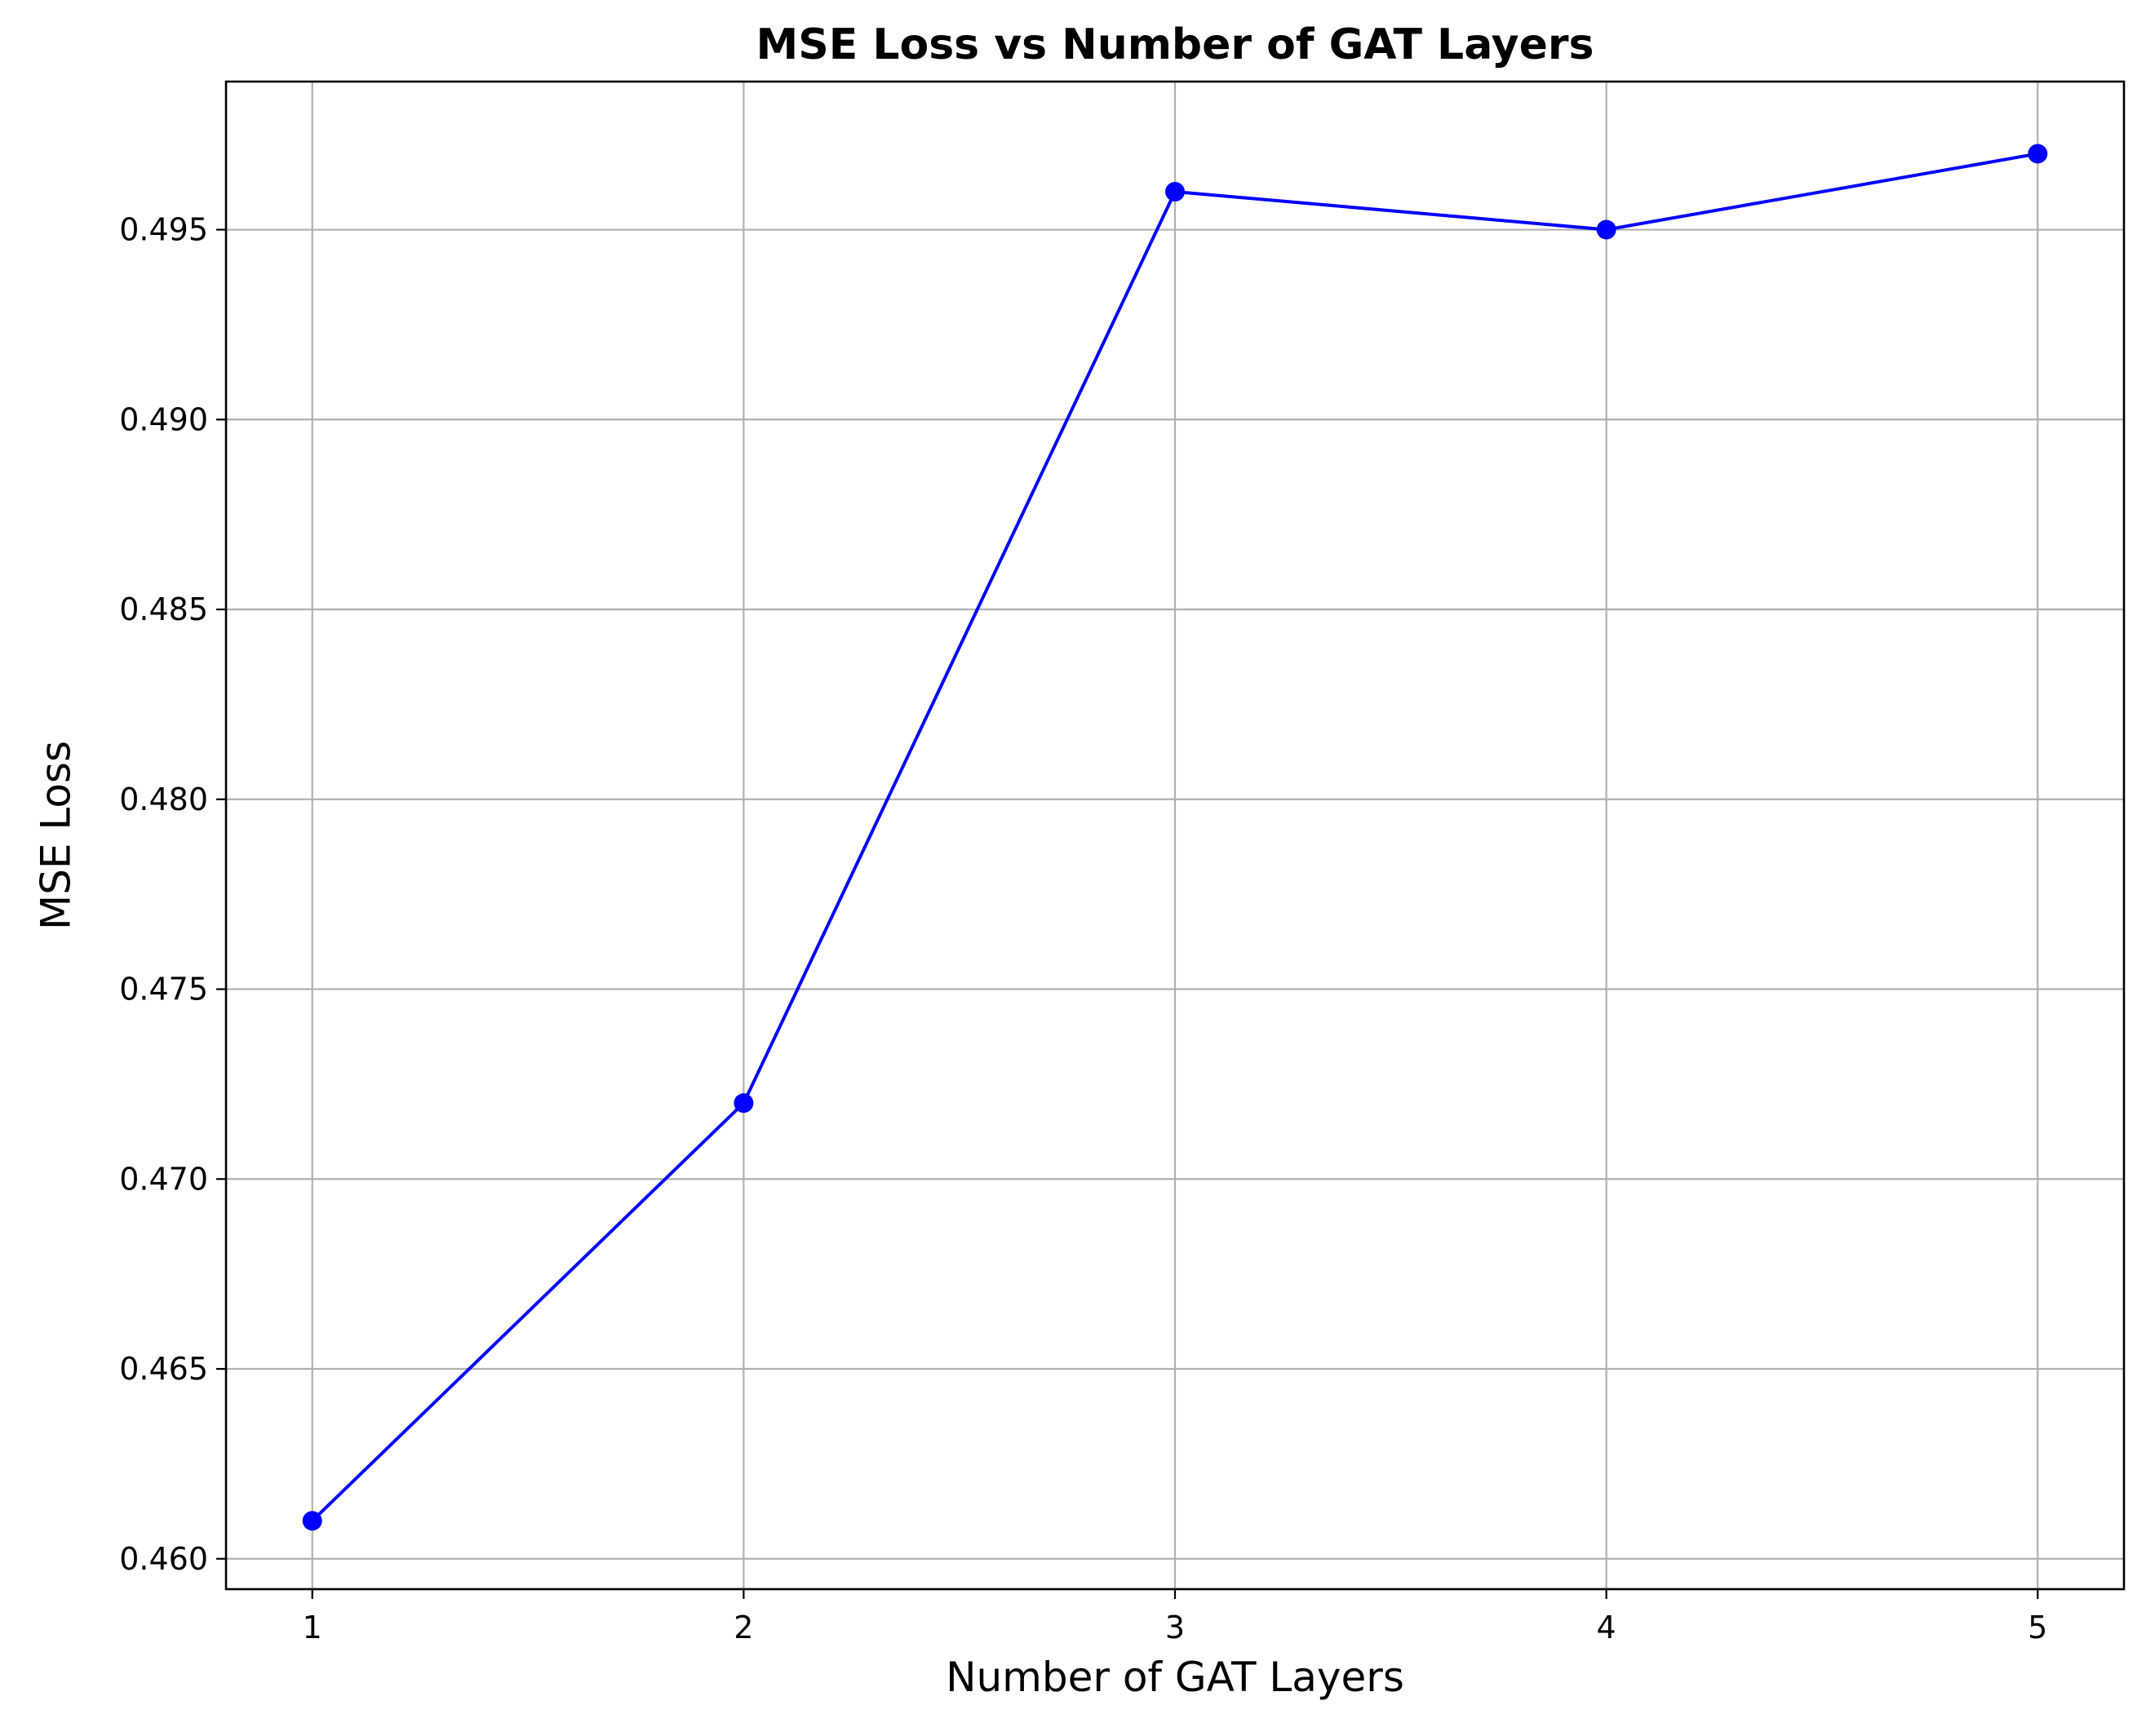 The width and height of the screenshot is (2146, 1736). I want to click on x-axis: 1 2 3 4 5, so click(1175, 1617).